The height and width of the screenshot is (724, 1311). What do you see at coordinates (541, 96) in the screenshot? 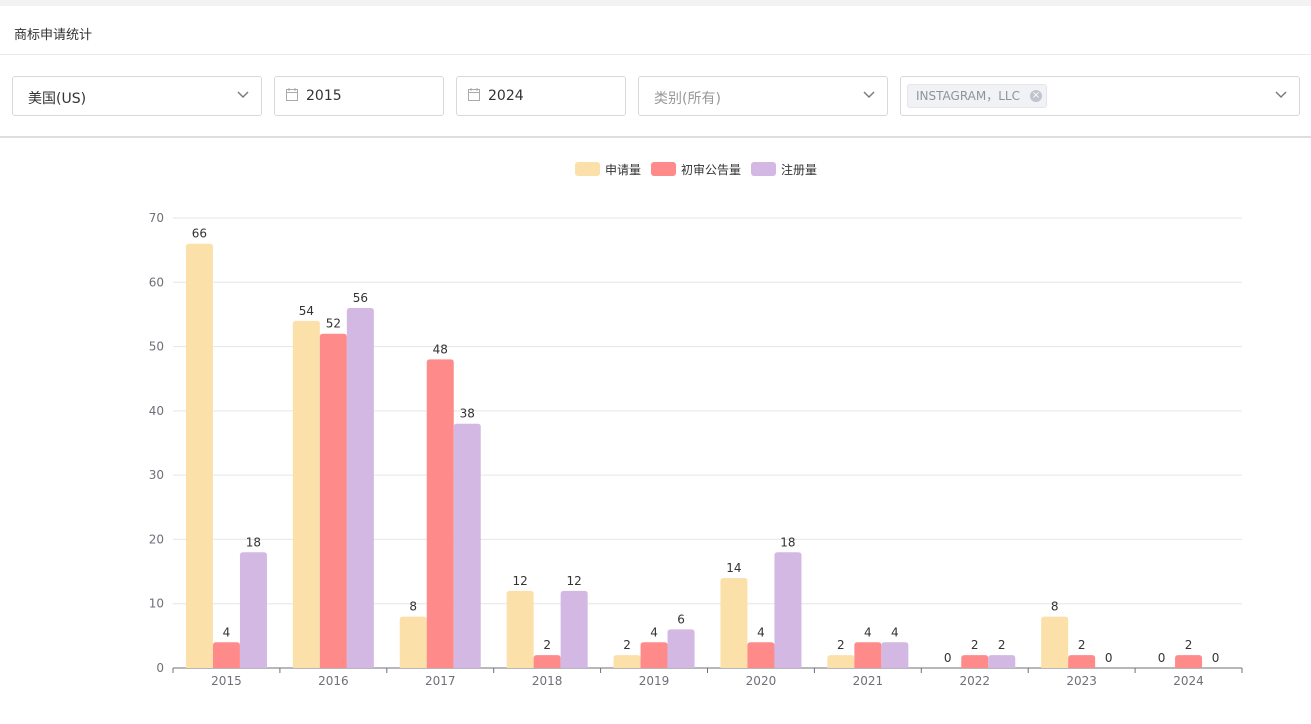
I see `year-end-picker: 2024` at bounding box center [541, 96].